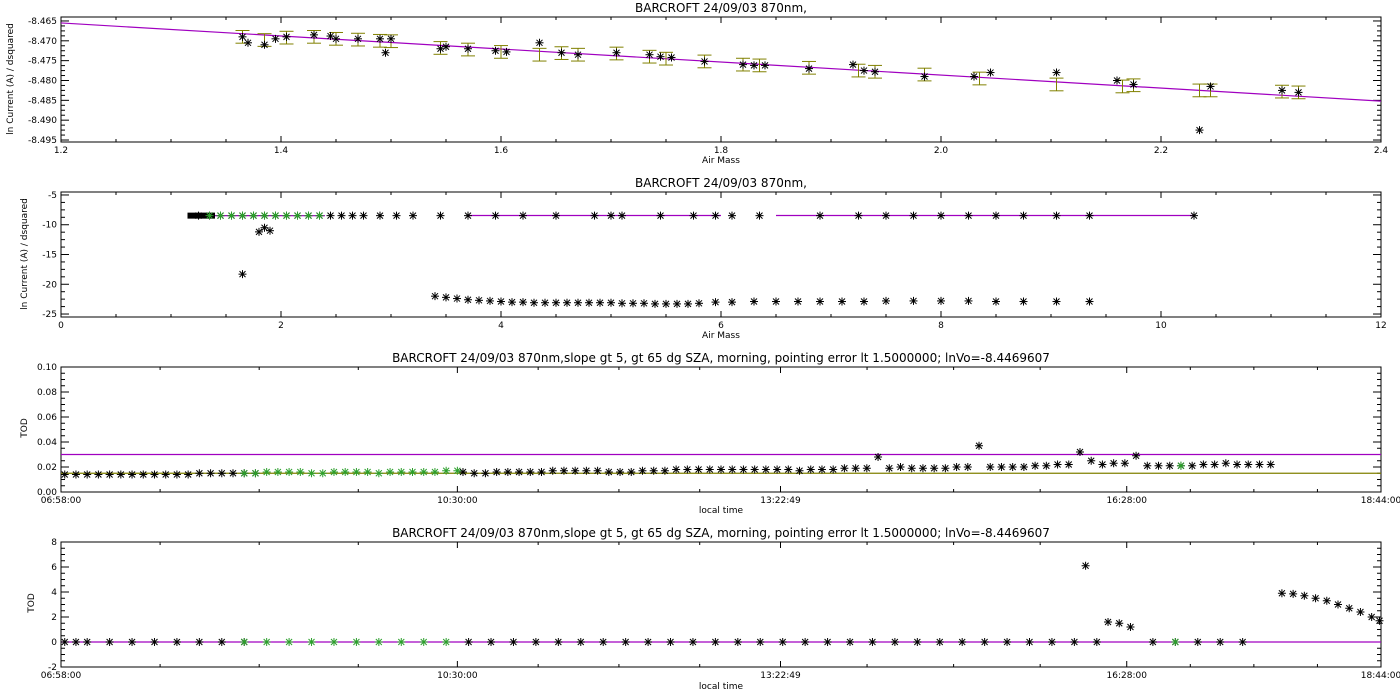  Describe the element at coordinates (54, 593) in the screenshot. I see `y-tick-label: 4` at that location.